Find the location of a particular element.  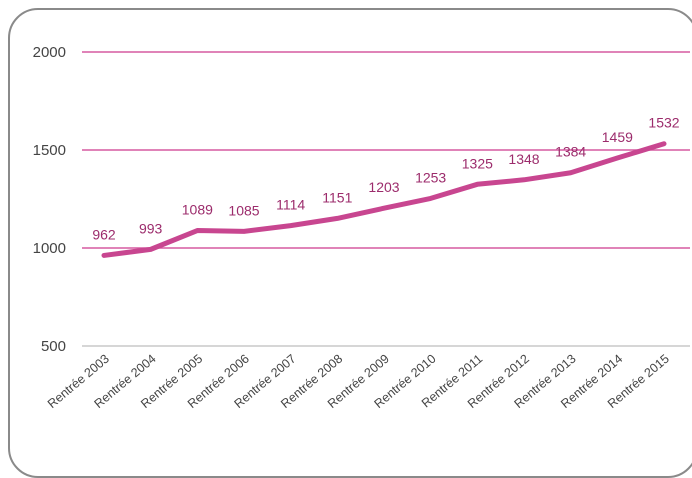

data-label: 1348 is located at coordinates (523, 159).